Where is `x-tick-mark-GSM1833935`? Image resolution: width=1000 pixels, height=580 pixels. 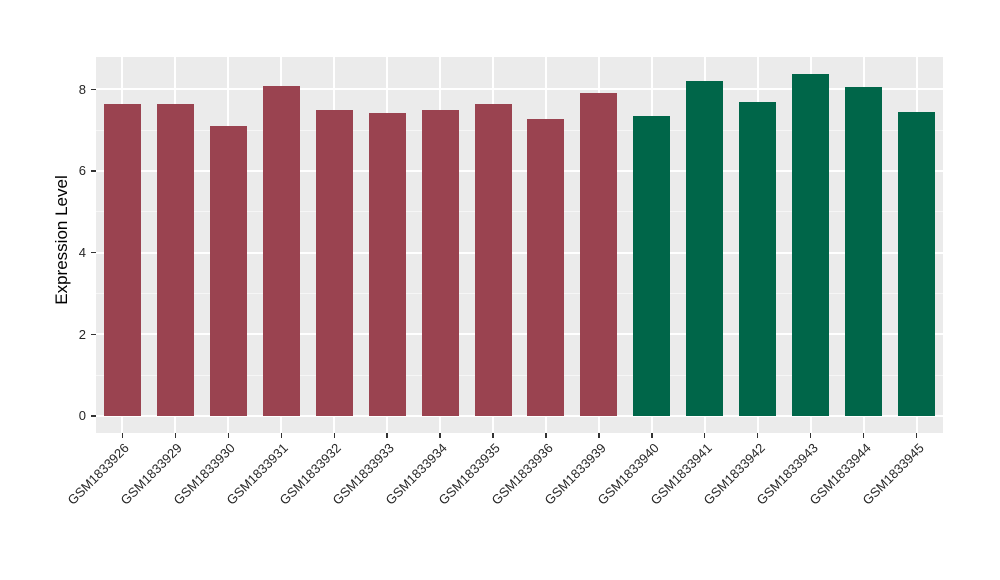 x-tick-mark-GSM1833935 is located at coordinates (493, 435).